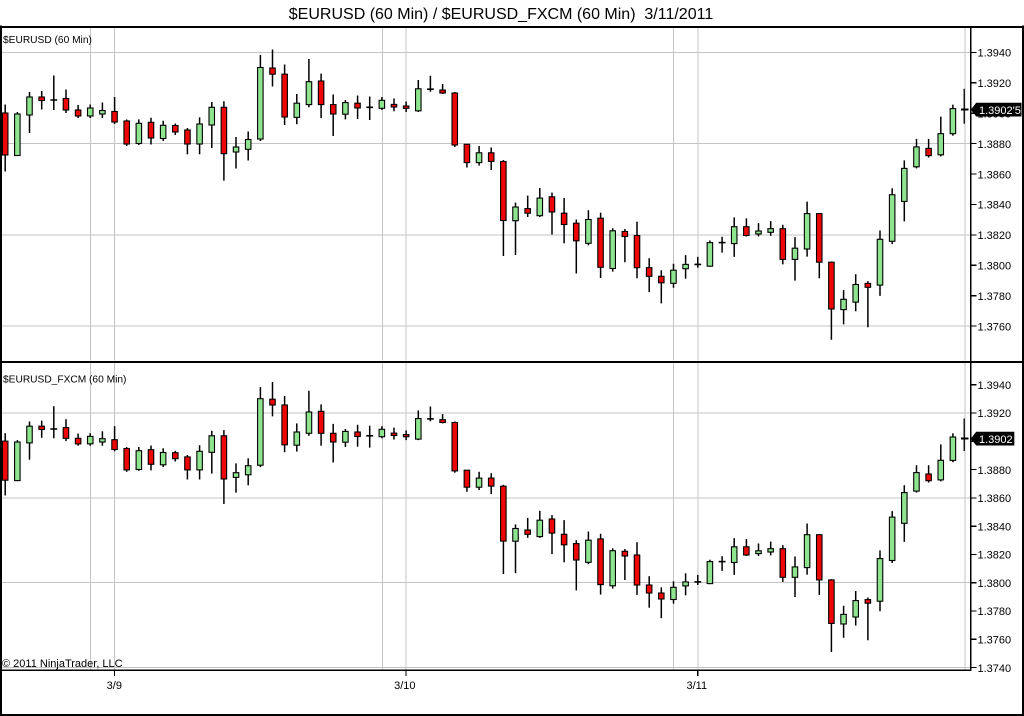 The height and width of the screenshot is (716, 1024). Describe the element at coordinates (697, 686) in the screenshot. I see `svg-text: 3/11` at that location.